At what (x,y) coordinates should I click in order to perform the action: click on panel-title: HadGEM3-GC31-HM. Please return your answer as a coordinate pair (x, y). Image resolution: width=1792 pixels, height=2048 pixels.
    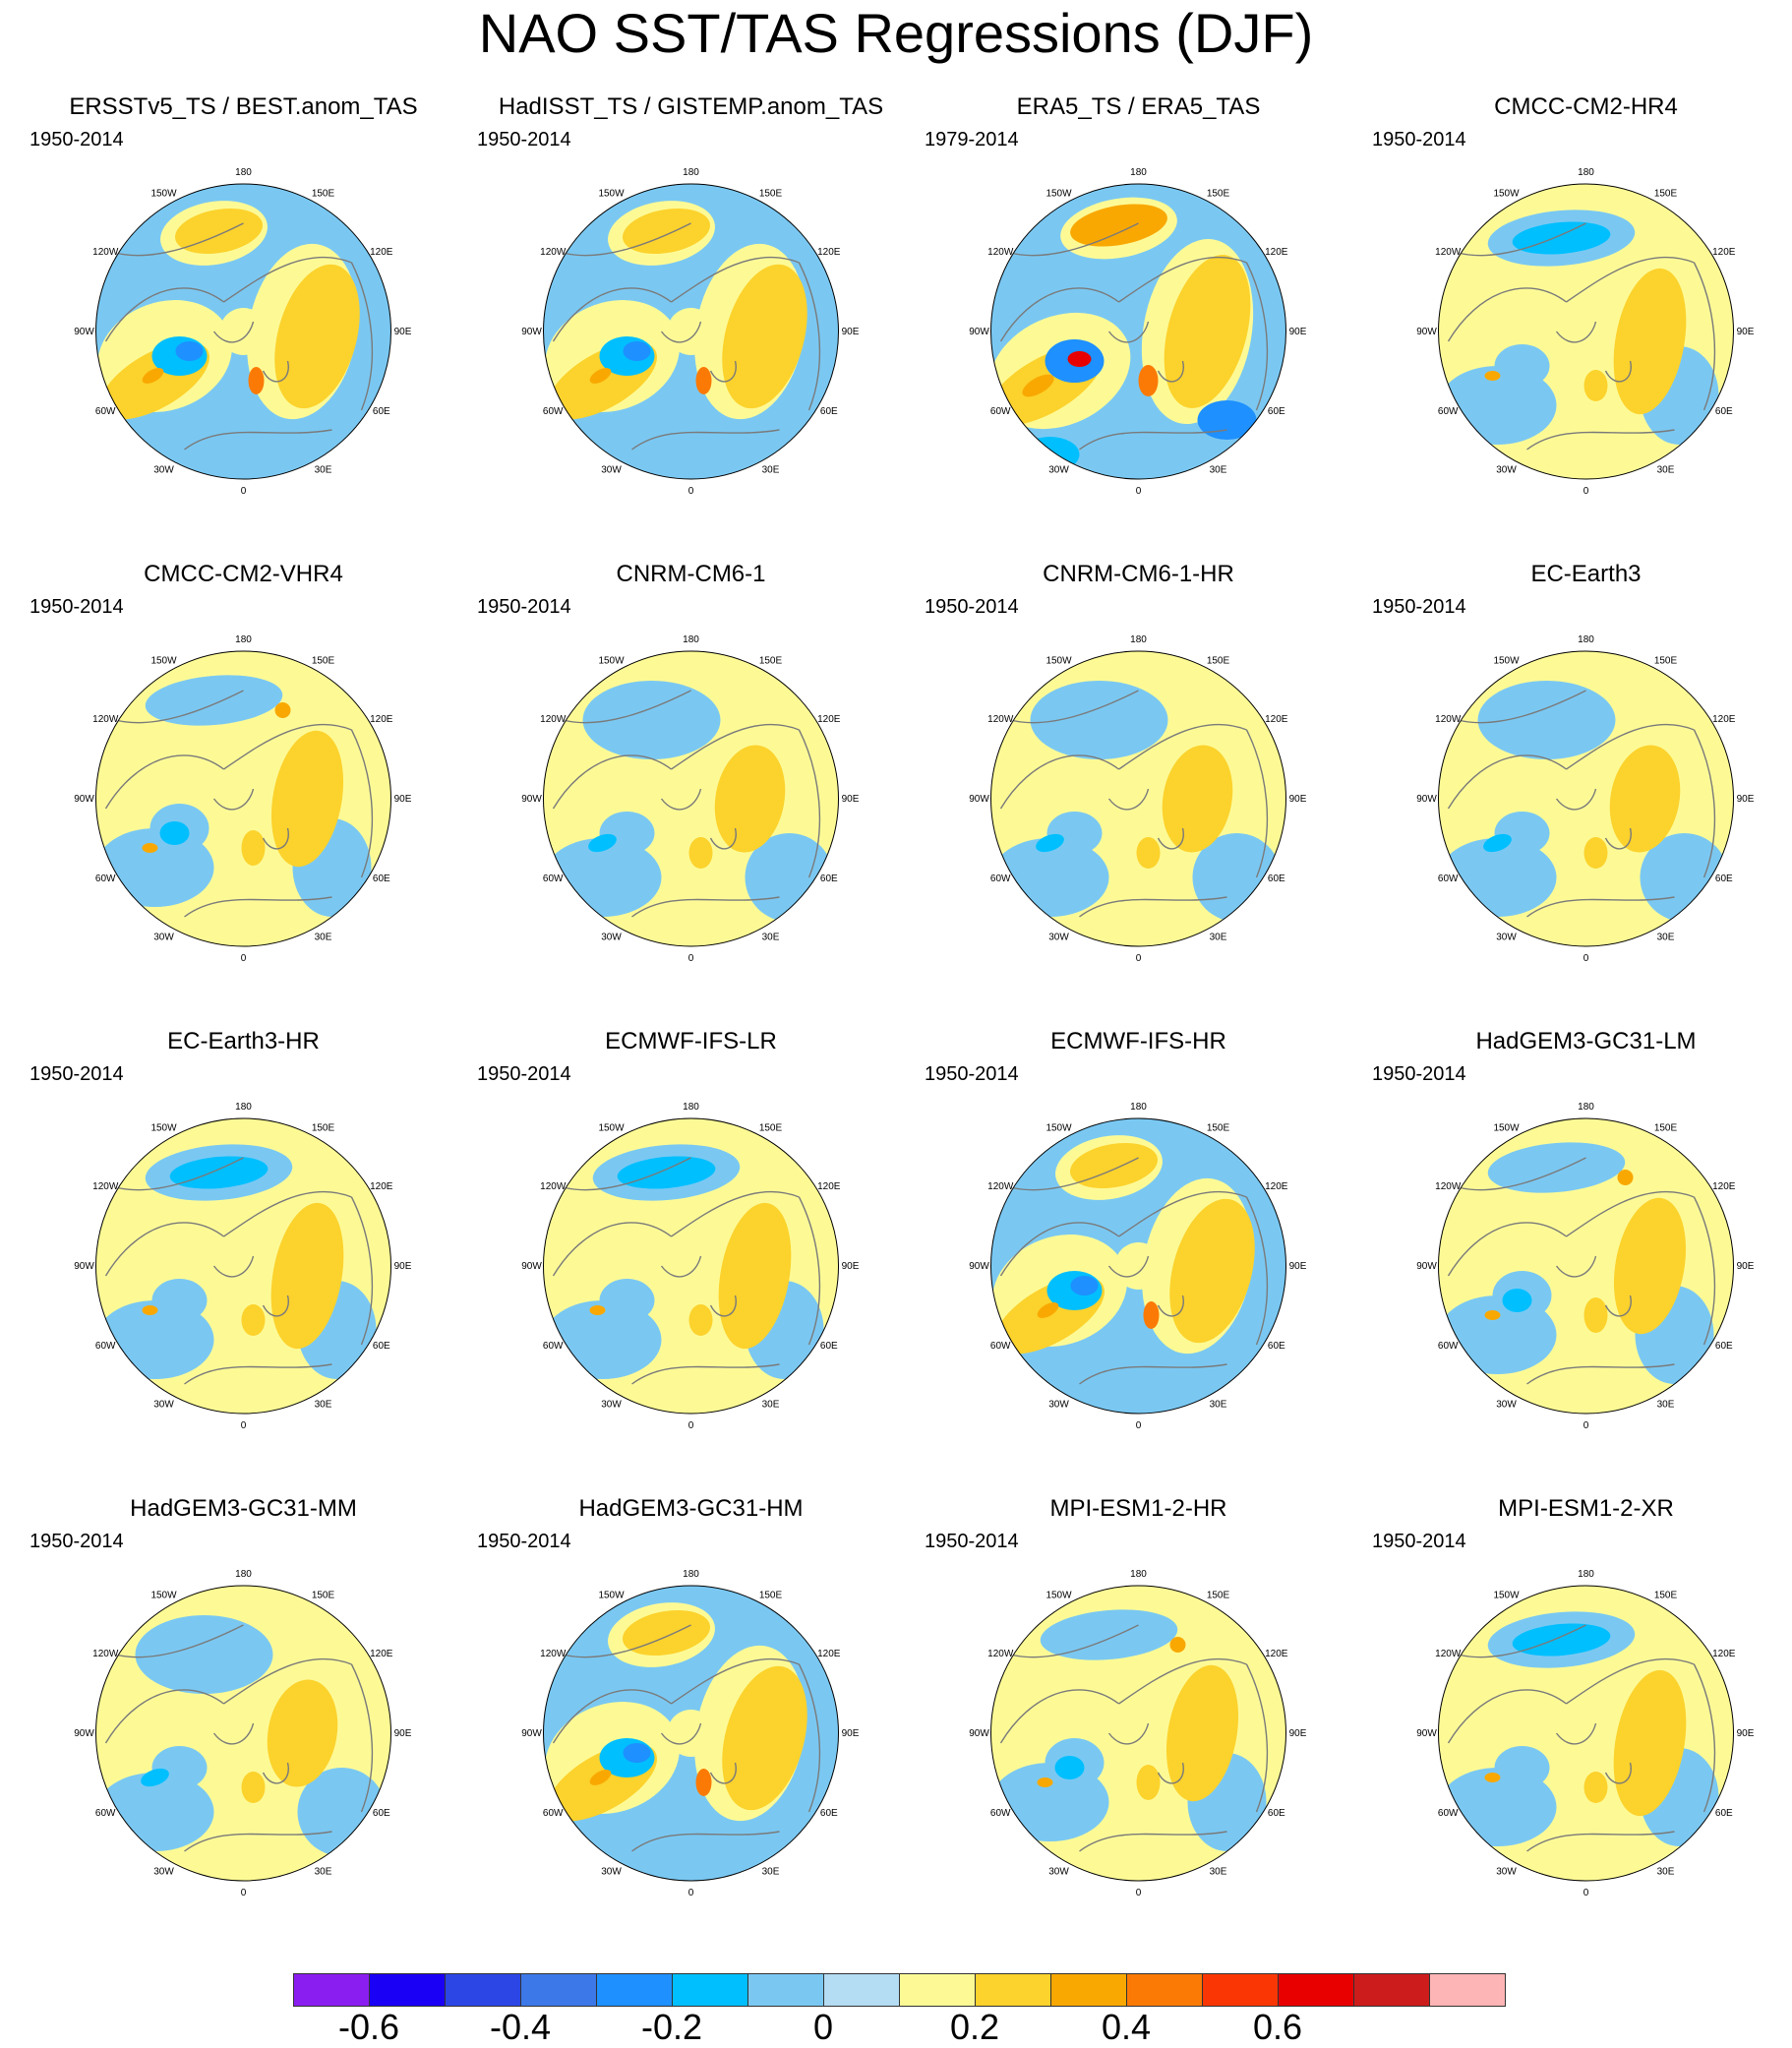
    Looking at the image, I should click on (691, 1508).